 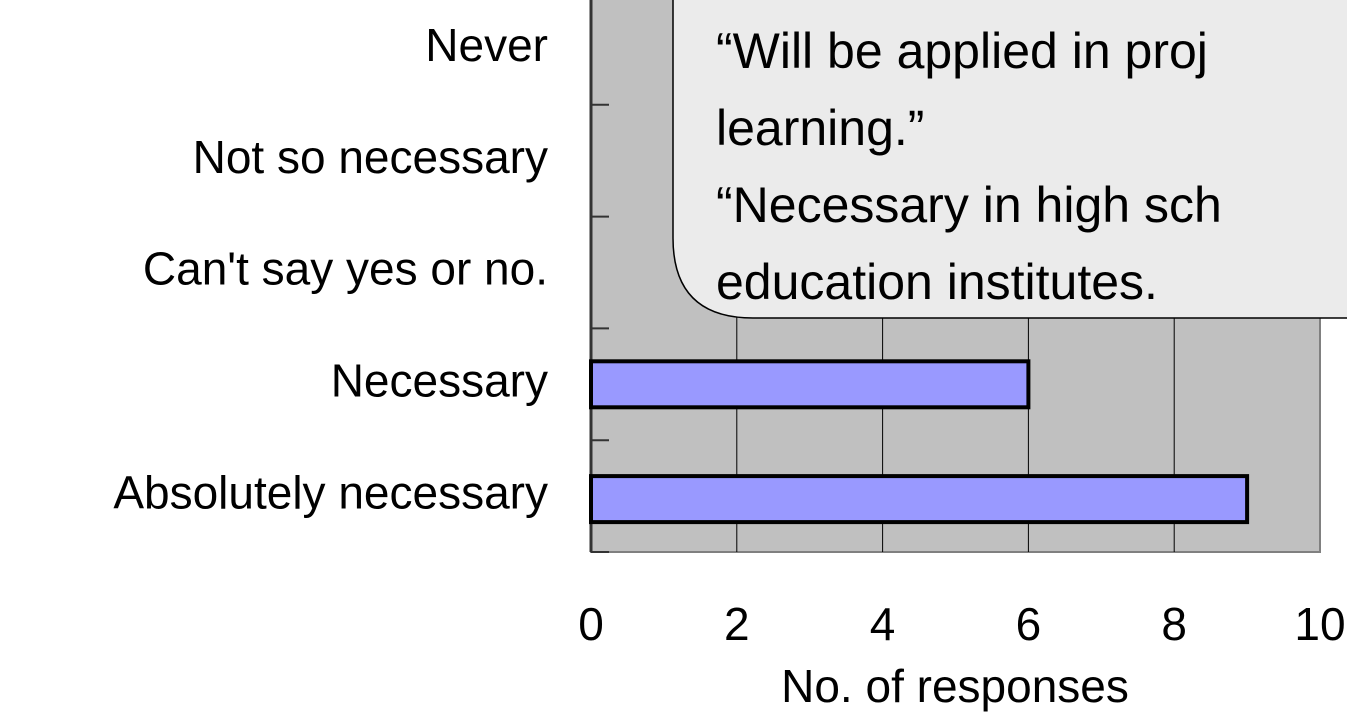 What do you see at coordinates (330, 492) in the screenshot?
I see `y-tick-label: Absolutely necessary` at bounding box center [330, 492].